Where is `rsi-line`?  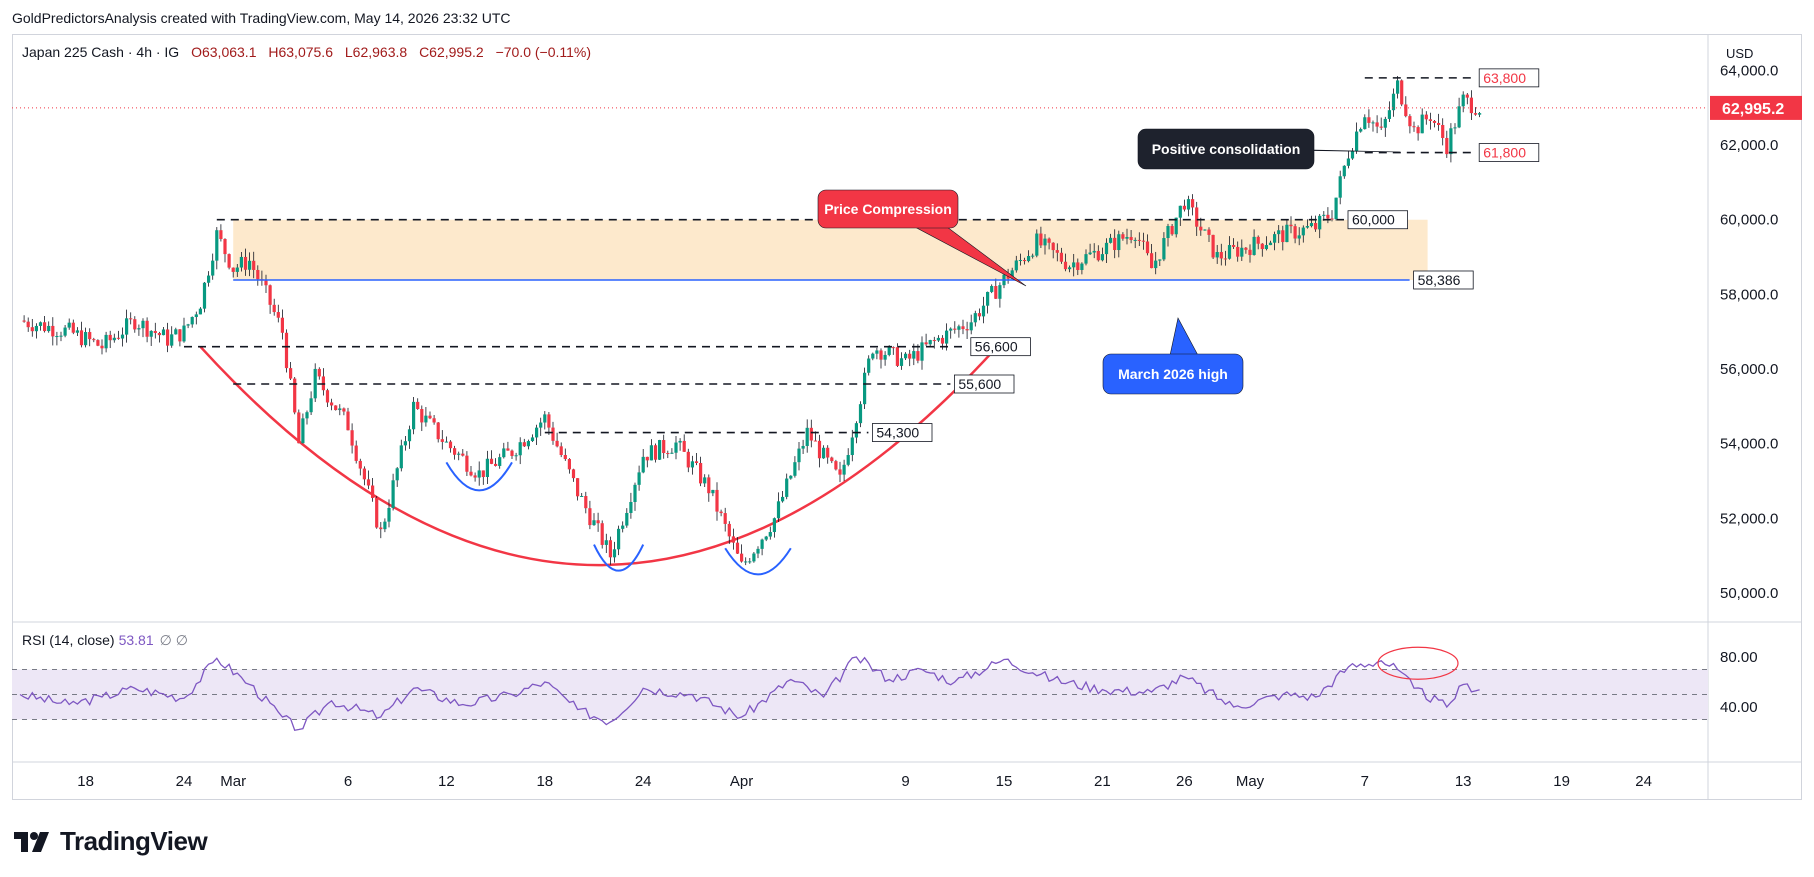 rsi-line is located at coordinates (749, 693).